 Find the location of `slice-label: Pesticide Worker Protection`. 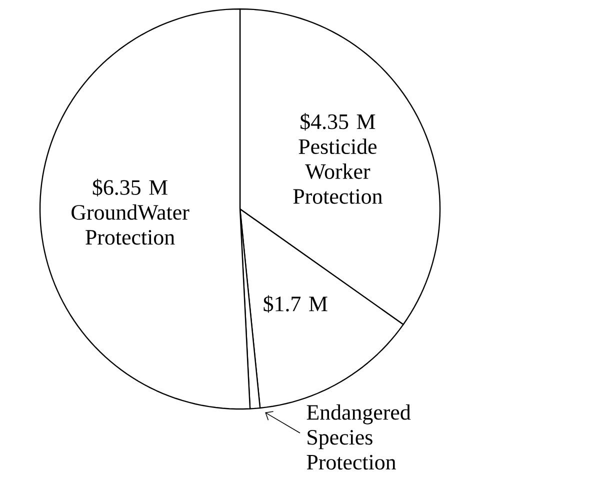

slice-label: Pesticide Worker Protection is located at coordinates (337, 171).